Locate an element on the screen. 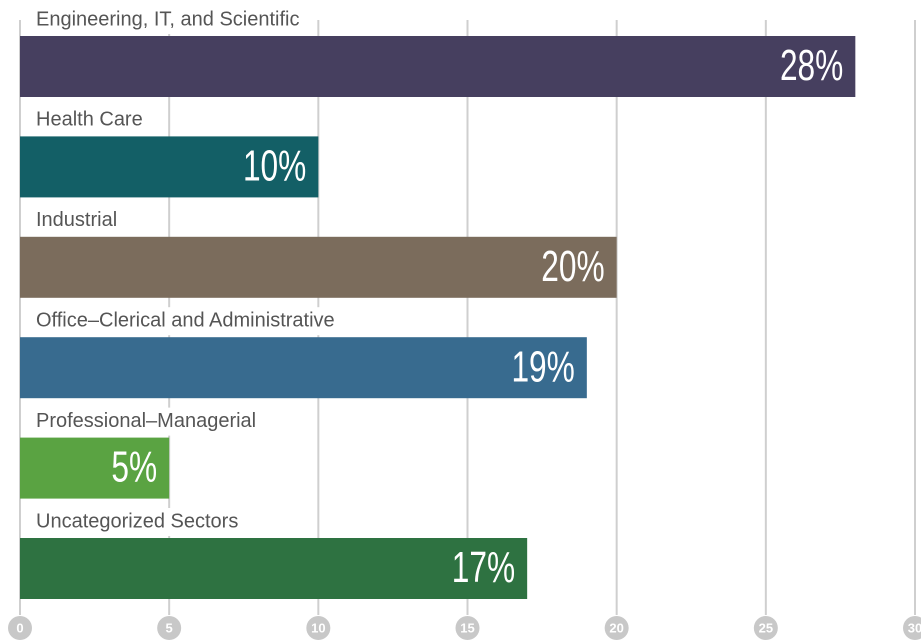  x-tick-label: 30 is located at coordinates (914, 627).